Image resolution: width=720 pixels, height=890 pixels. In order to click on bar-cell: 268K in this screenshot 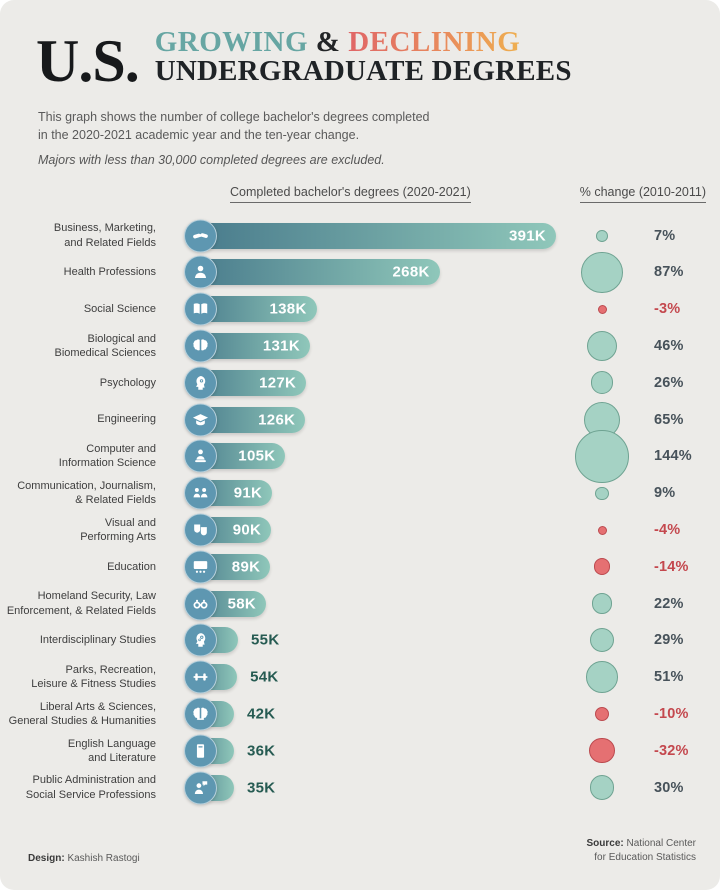, I will do `click(372, 272)`.